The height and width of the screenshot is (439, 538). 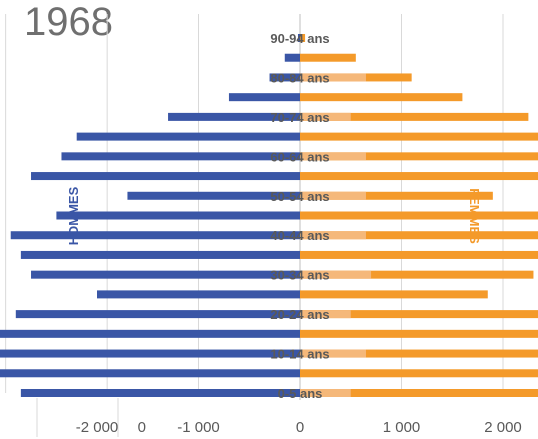 I want to click on x-tick-label: 1 000, so click(x=402, y=427).